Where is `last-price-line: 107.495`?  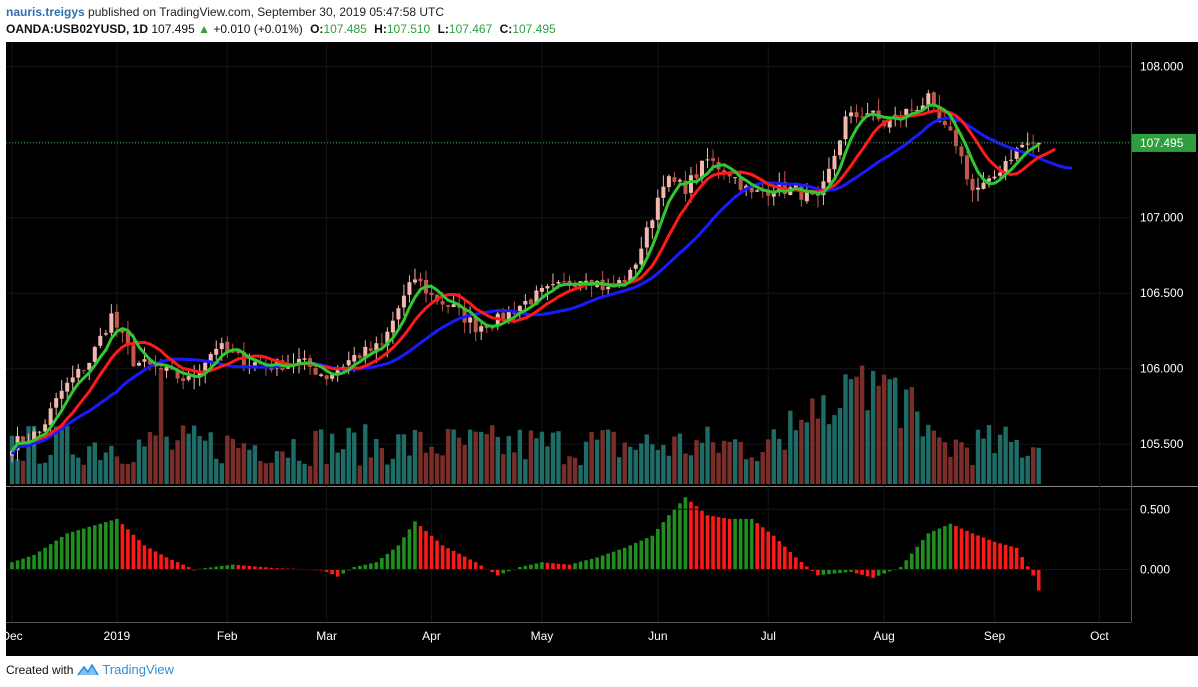
last-price-line: 107.495 is located at coordinates (601, 142).